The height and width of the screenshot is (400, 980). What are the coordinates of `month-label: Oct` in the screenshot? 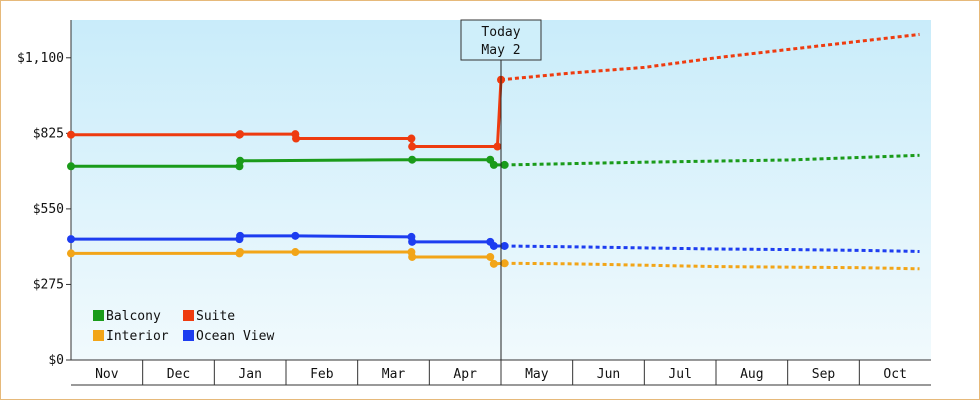 It's located at (894, 374).